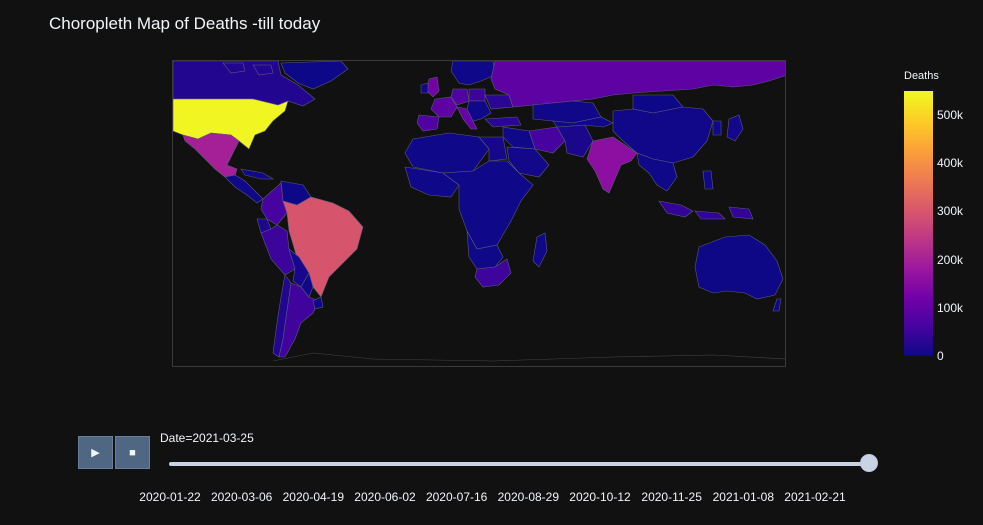 The height and width of the screenshot is (525, 983). Describe the element at coordinates (479, 111) in the screenshot. I see `country-eastern-europe` at that location.